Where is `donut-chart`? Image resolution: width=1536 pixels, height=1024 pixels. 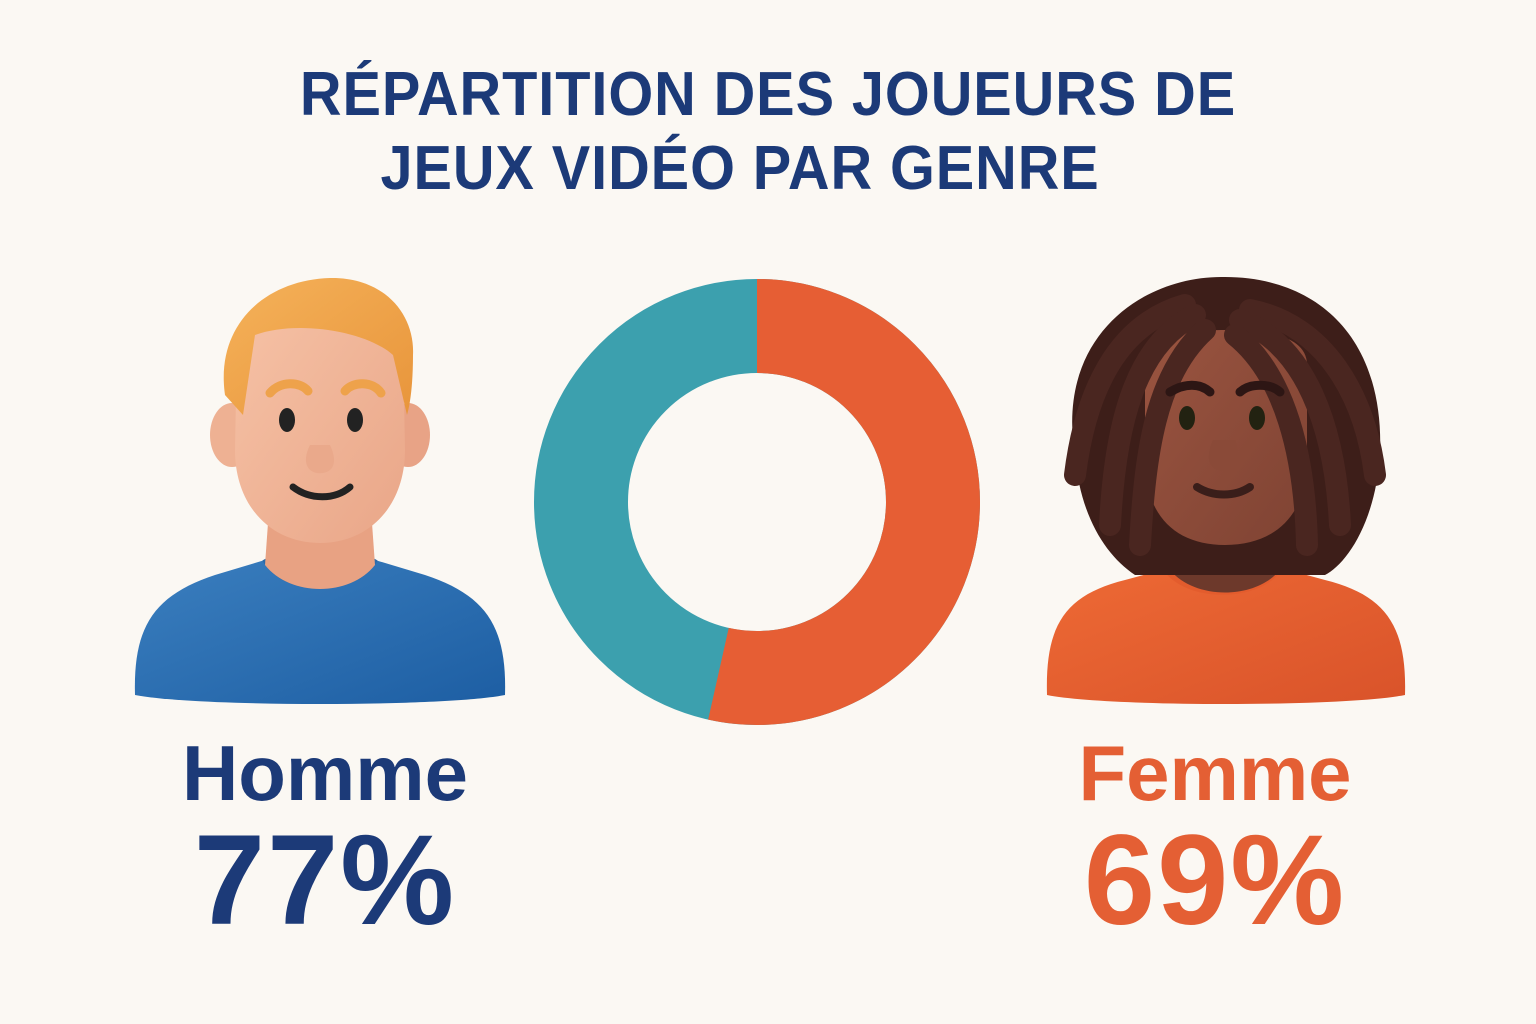 donut-chart is located at coordinates (757, 502).